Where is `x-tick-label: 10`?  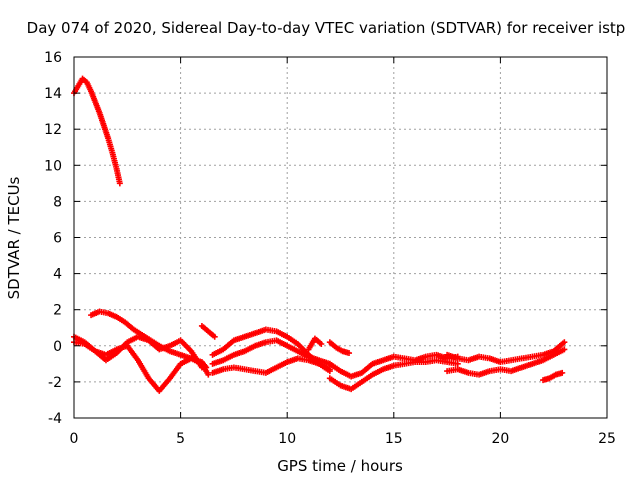 x-tick-label: 10 is located at coordinates (287, 439).